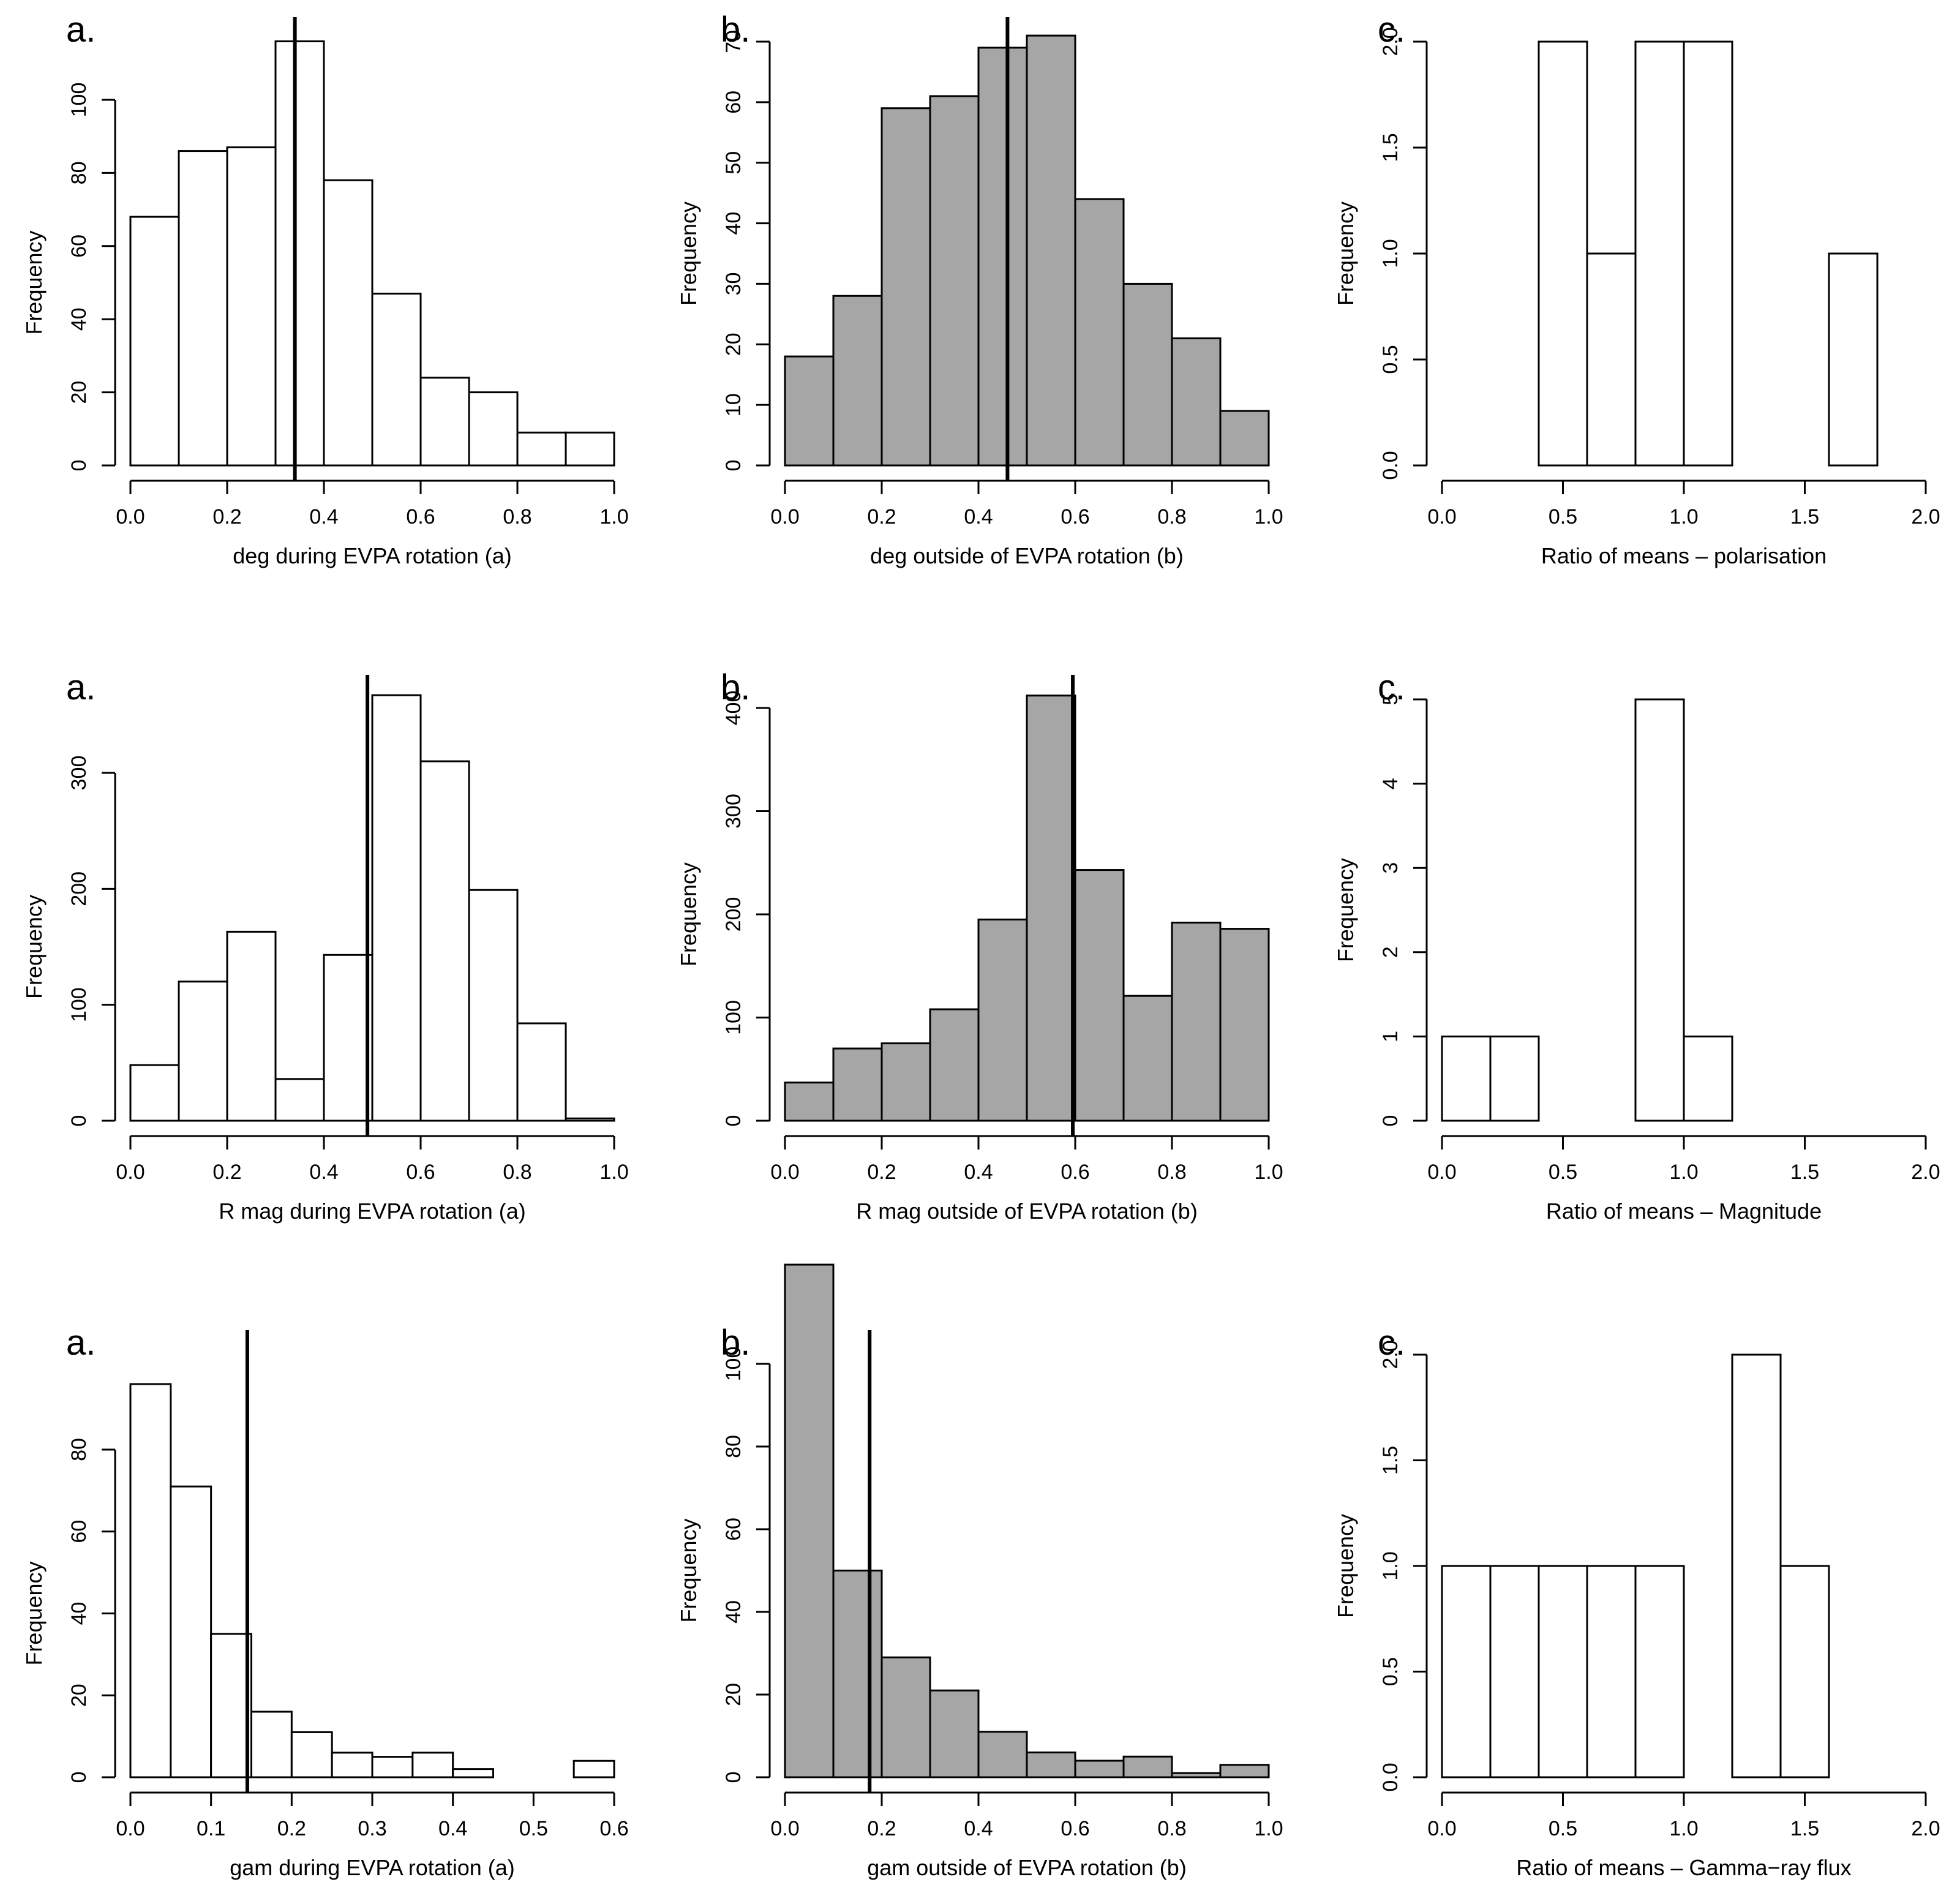  Describe the element at coordinates (1027, 1867) in the screenshot. I see `x-axis-label: gam outside of EVPA rotation (b)` at that location.